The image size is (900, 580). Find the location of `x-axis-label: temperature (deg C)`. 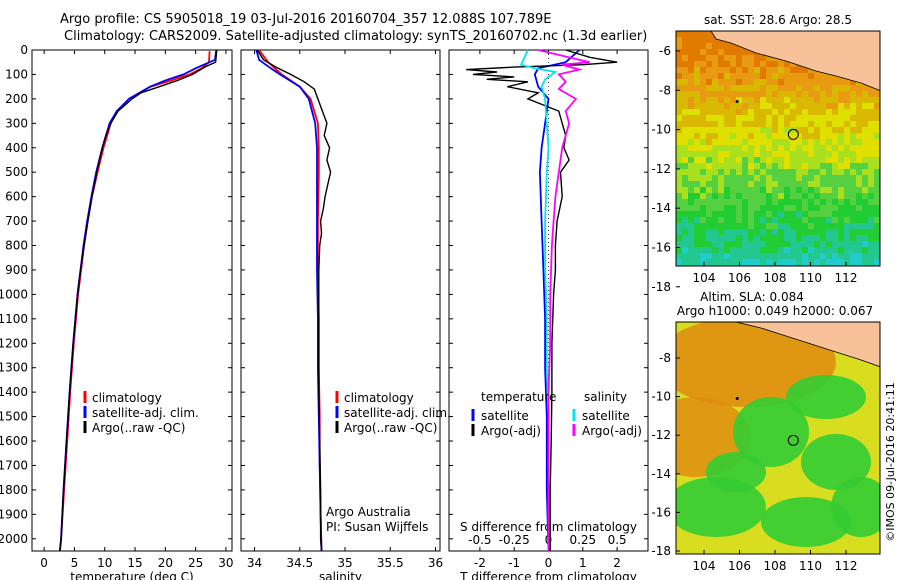

x-axis-label: temperature (deg C) is located at coordinates (131, 575).